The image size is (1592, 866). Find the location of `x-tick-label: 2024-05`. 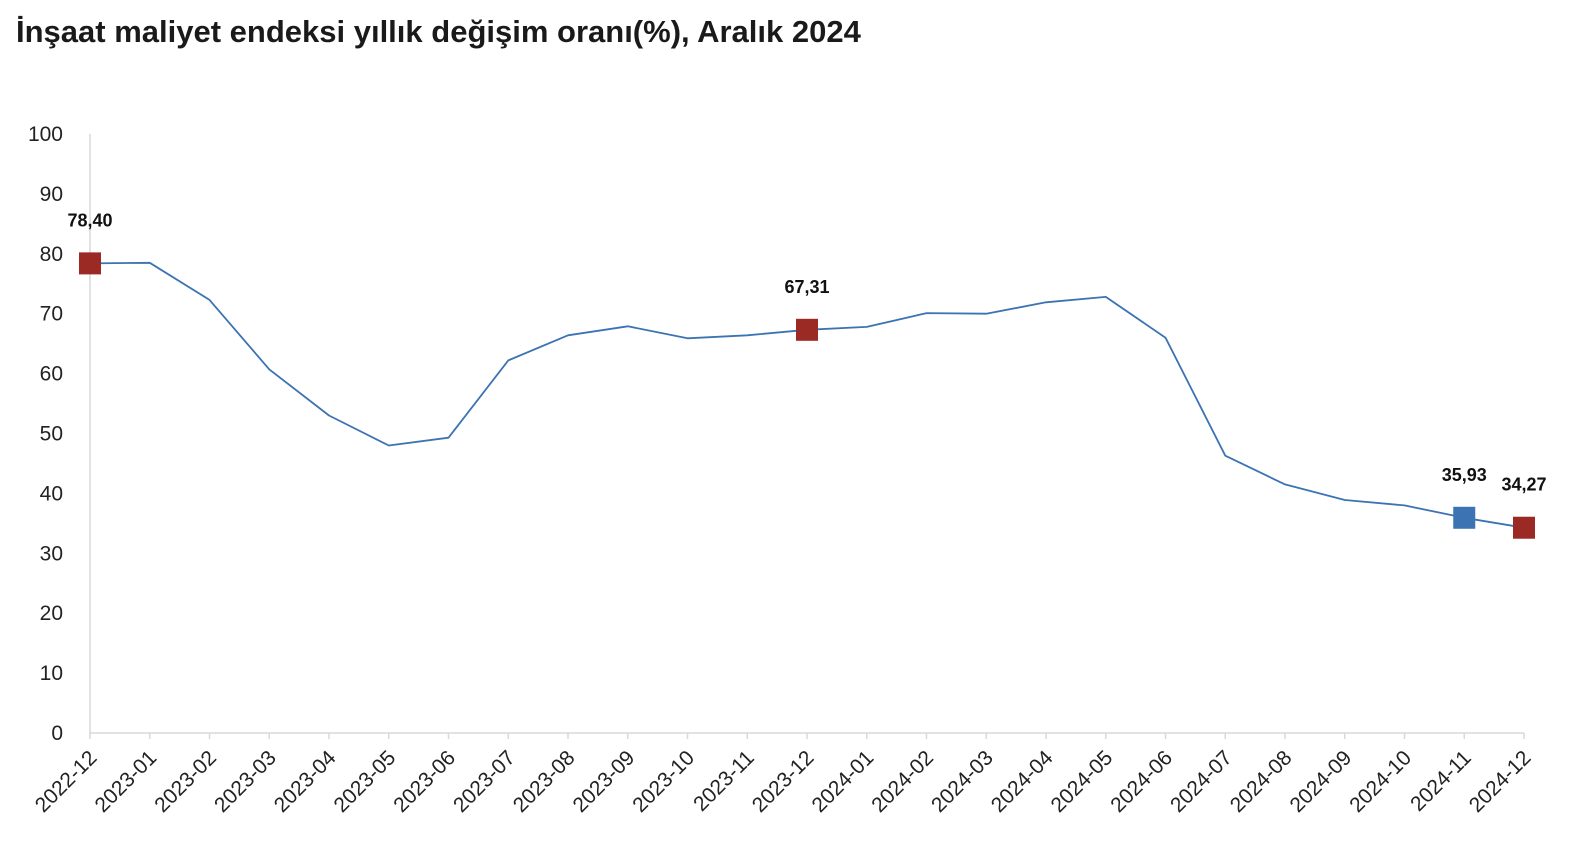

x-tick-label: 2024-05 is located at coordinates (1082, 781).